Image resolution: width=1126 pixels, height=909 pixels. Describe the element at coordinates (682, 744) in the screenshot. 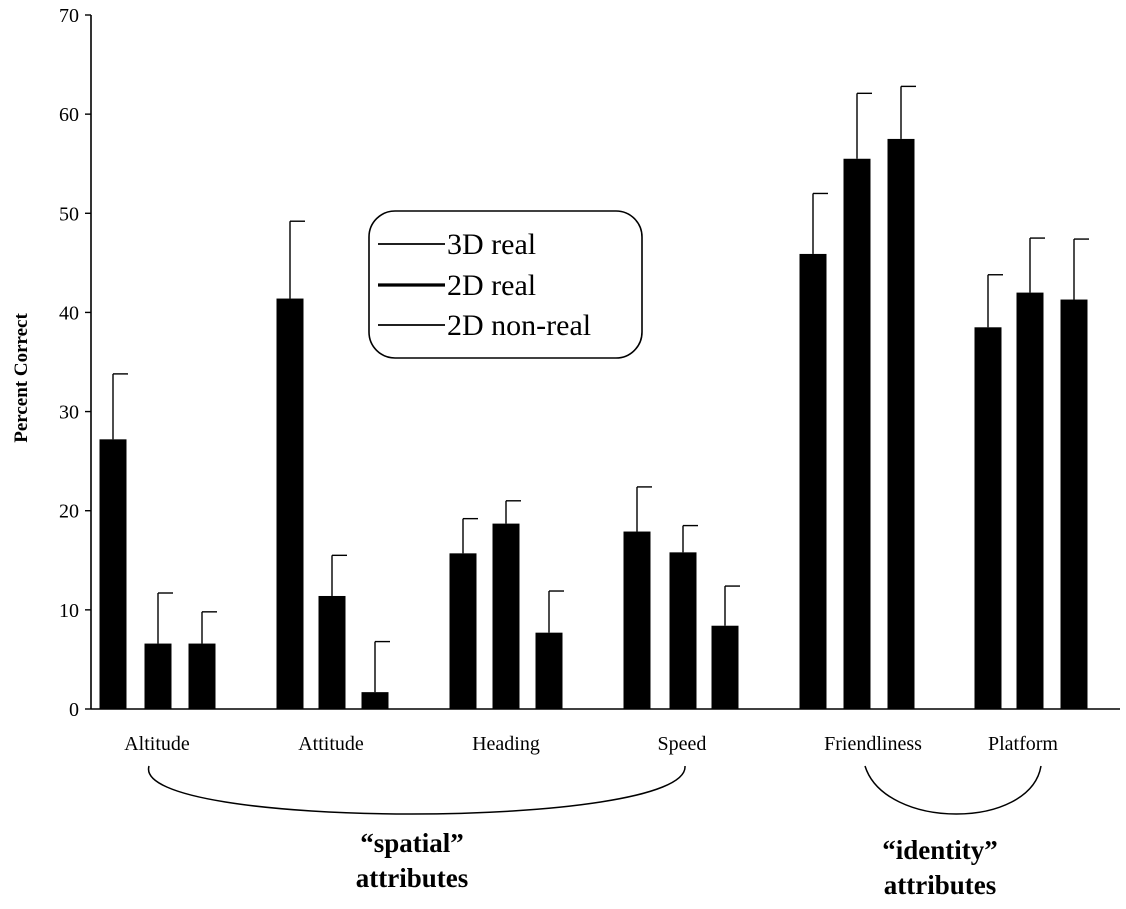

I see `category-label-speed: Speed` at that location.